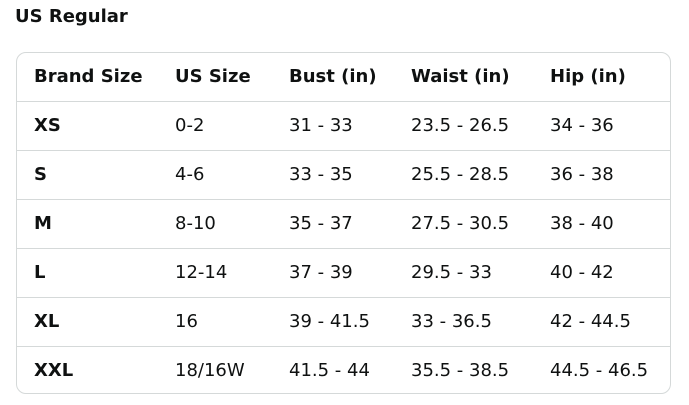  What do you see at coordinates (582, 272) in the screenshot?
I see `cell-hip: 40 - 42` at bounding box center [582, 272].